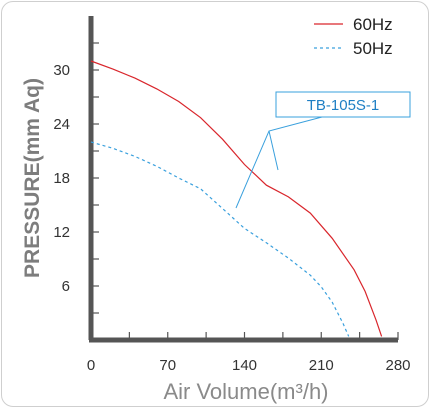  I want to click on y-tick-label: 6, so click(66, 286).